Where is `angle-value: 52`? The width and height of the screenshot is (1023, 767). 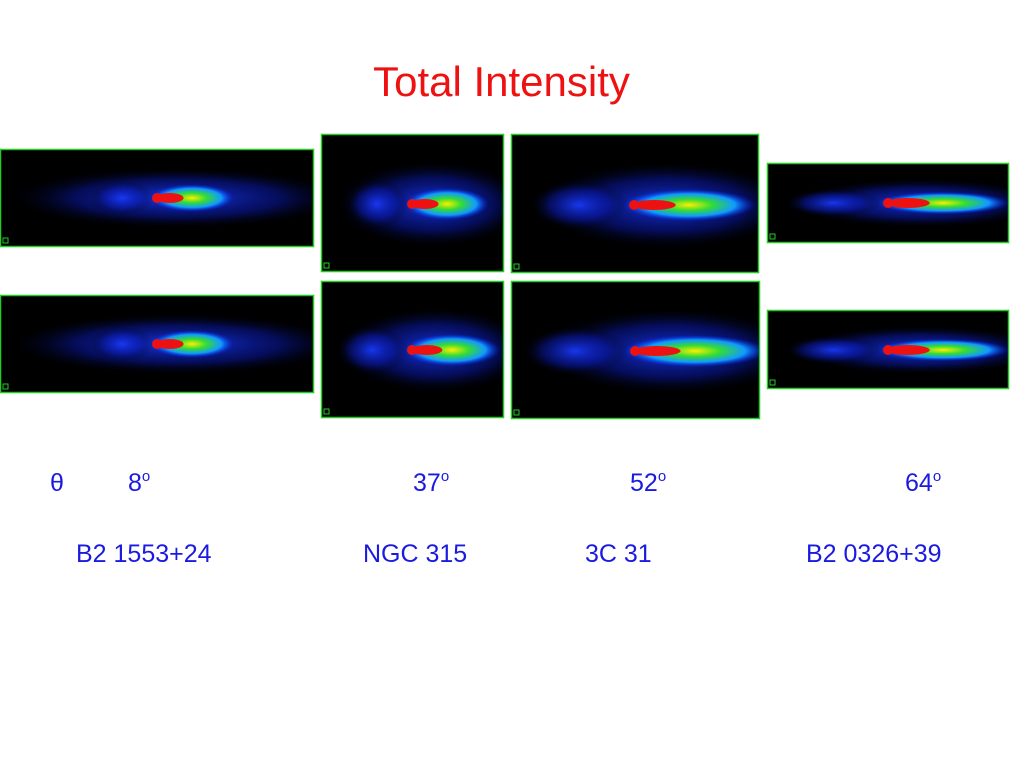 angle-value: 52 is located at coordinates (644, 483).